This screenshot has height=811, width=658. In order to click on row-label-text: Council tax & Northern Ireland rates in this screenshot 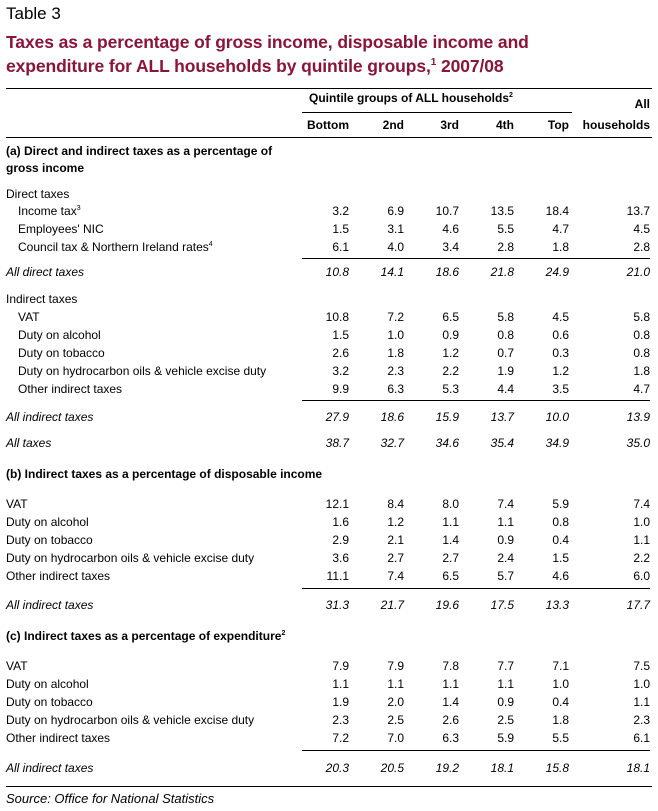, I will do `click(113, 247)`.